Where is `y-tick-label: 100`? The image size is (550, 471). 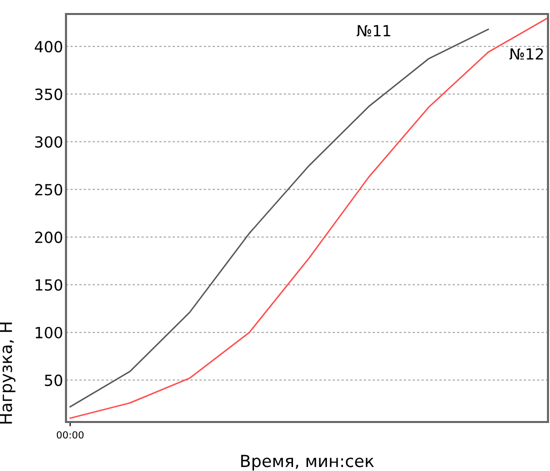
y-tick-label: 100 is located at coordinates (49, 332).